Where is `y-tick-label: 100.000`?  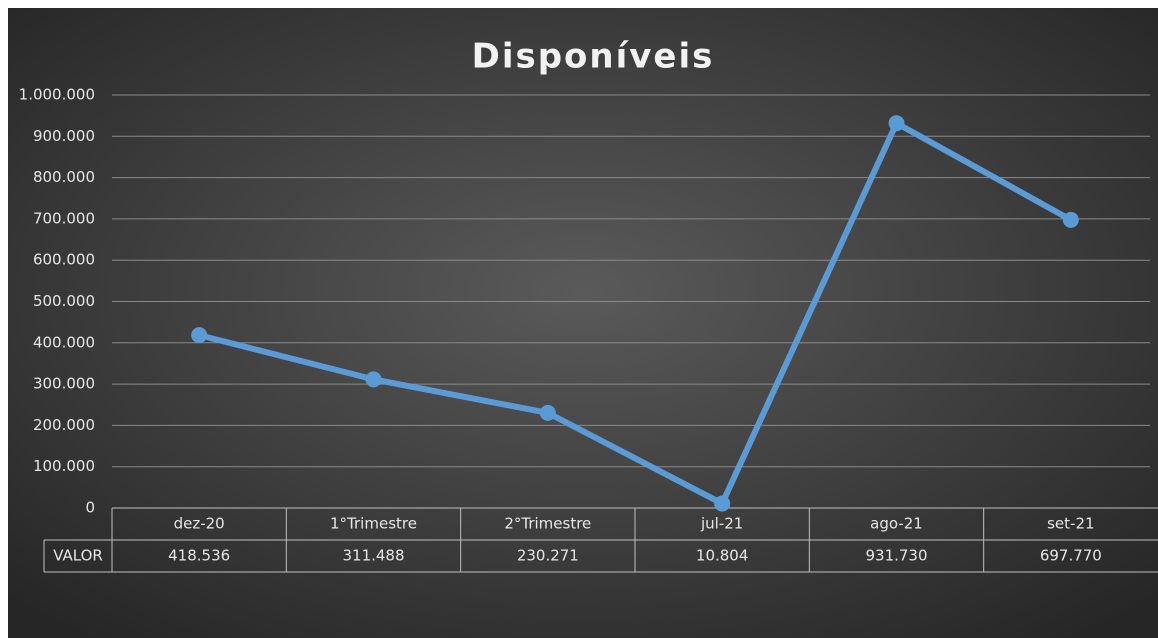
y-tick-label: 100.000 is located at coordinates (64, 466).